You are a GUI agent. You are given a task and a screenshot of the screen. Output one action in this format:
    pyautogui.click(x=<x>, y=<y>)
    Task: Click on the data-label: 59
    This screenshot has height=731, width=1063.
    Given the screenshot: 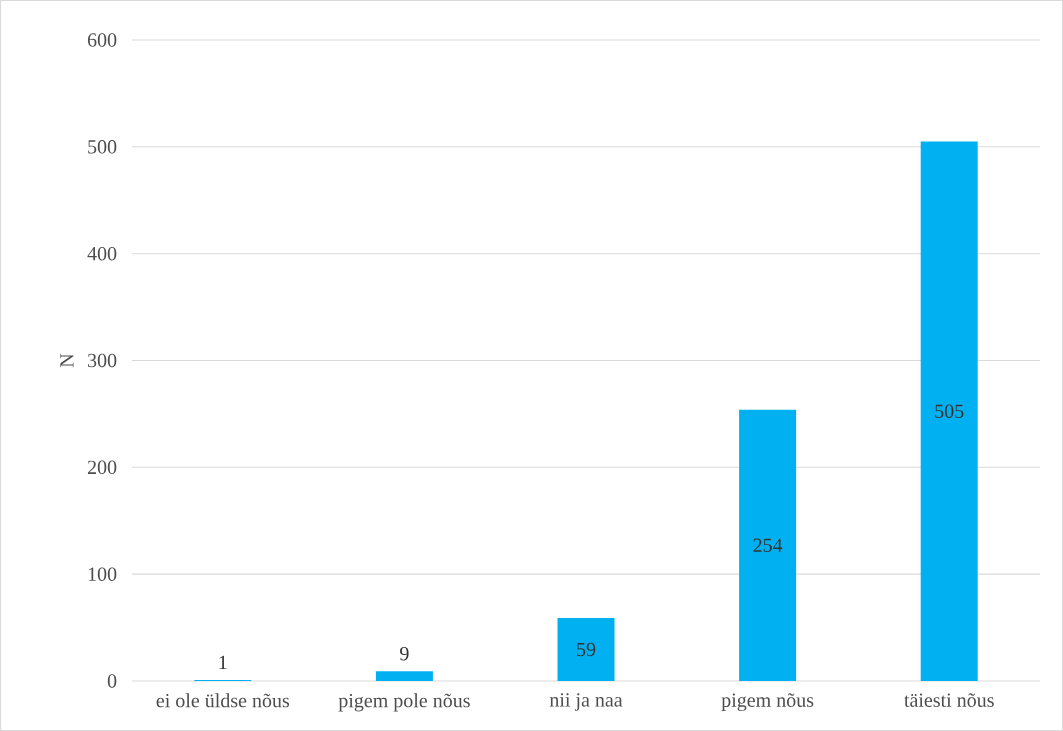 What is the action you would take?
    pyautogui.click(x=586, y=649)
    